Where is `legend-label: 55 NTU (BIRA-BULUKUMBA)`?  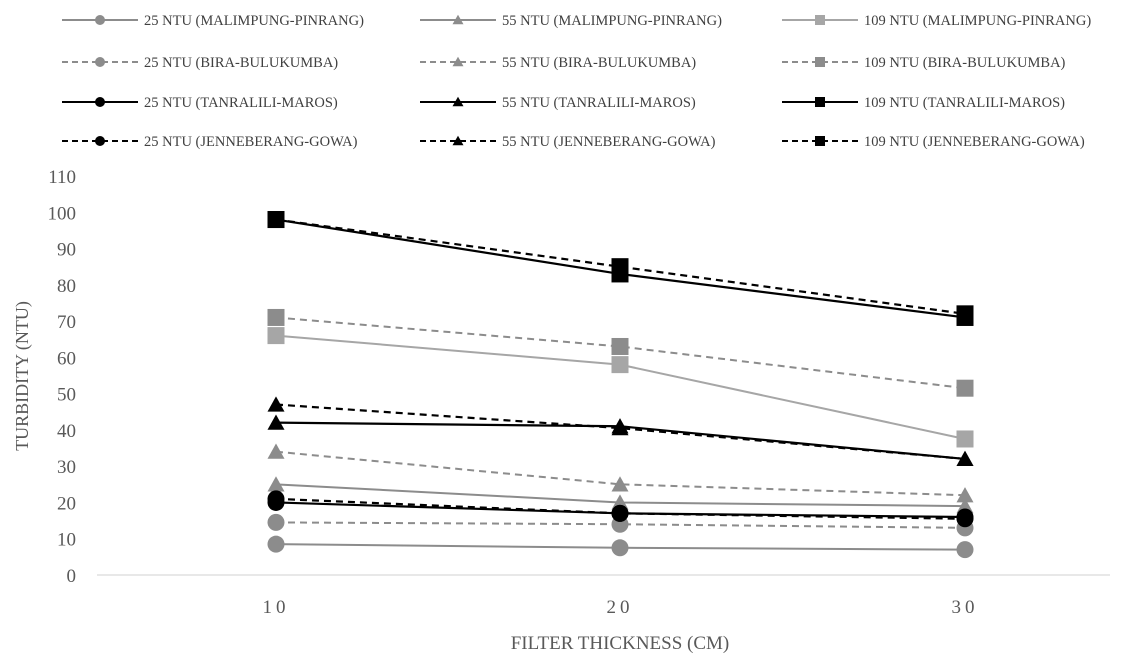 legend-label: 55 NTU (BIRA-BULUKUMBA) is located at coordinates (599, 63).